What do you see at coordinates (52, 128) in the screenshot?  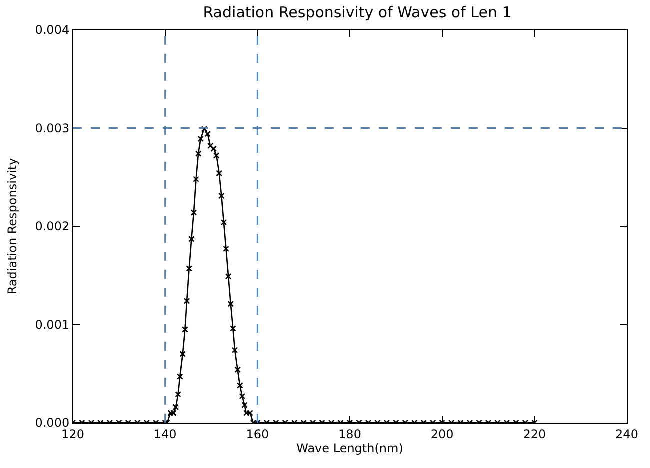 I see `y-tick-label: 0.003` at bounding box center [52, 128].